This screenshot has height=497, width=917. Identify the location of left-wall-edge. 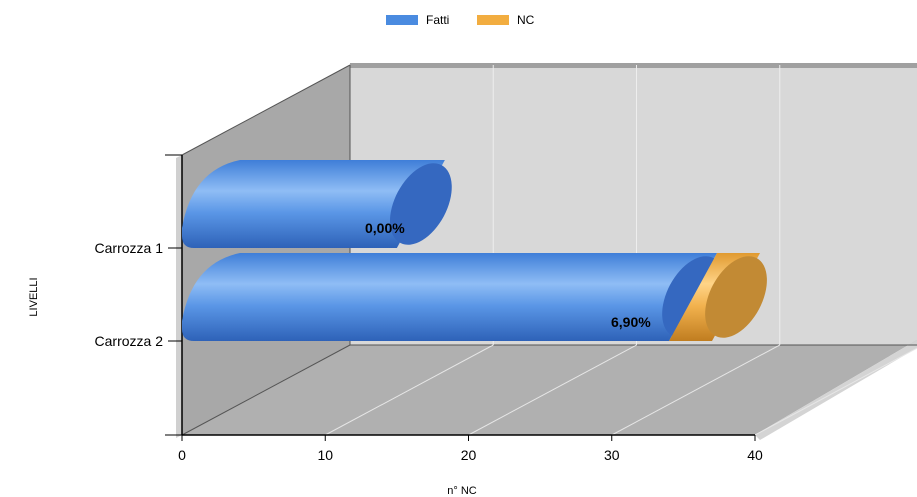
(179, 296).